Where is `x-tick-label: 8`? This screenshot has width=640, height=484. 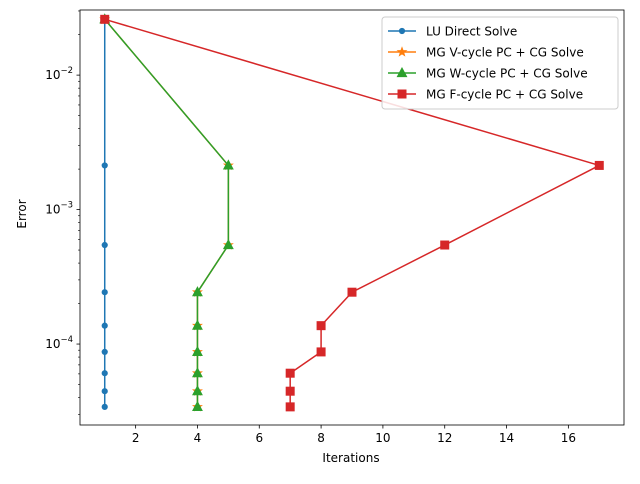
x-tick-label: 8 is located at coordinates (321, 438).